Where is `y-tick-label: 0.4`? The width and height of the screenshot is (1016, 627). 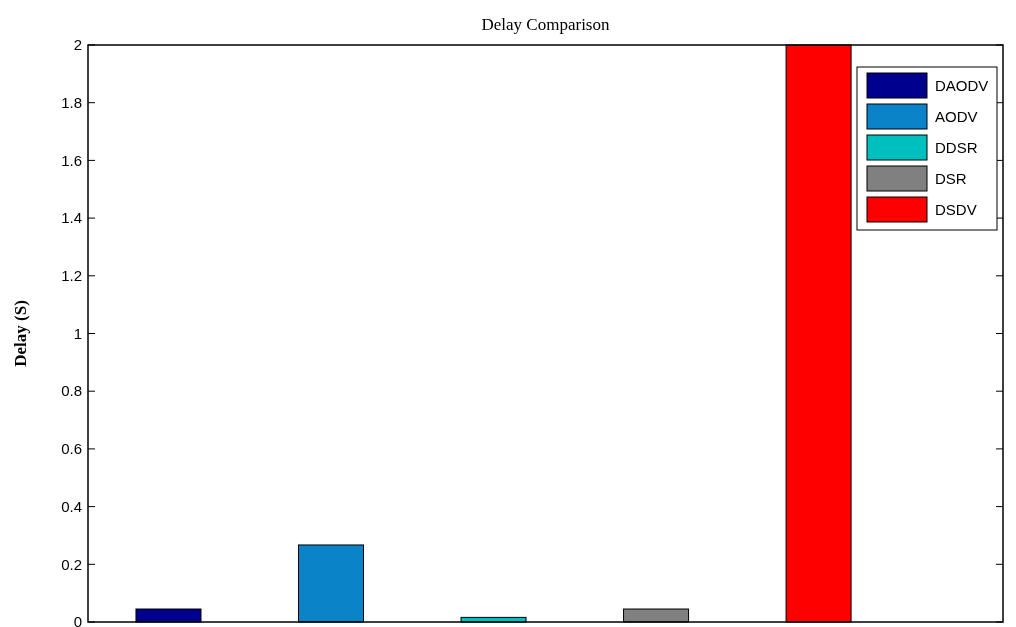
y-tick-label: 0.4 is located at coordinates (71, 506).